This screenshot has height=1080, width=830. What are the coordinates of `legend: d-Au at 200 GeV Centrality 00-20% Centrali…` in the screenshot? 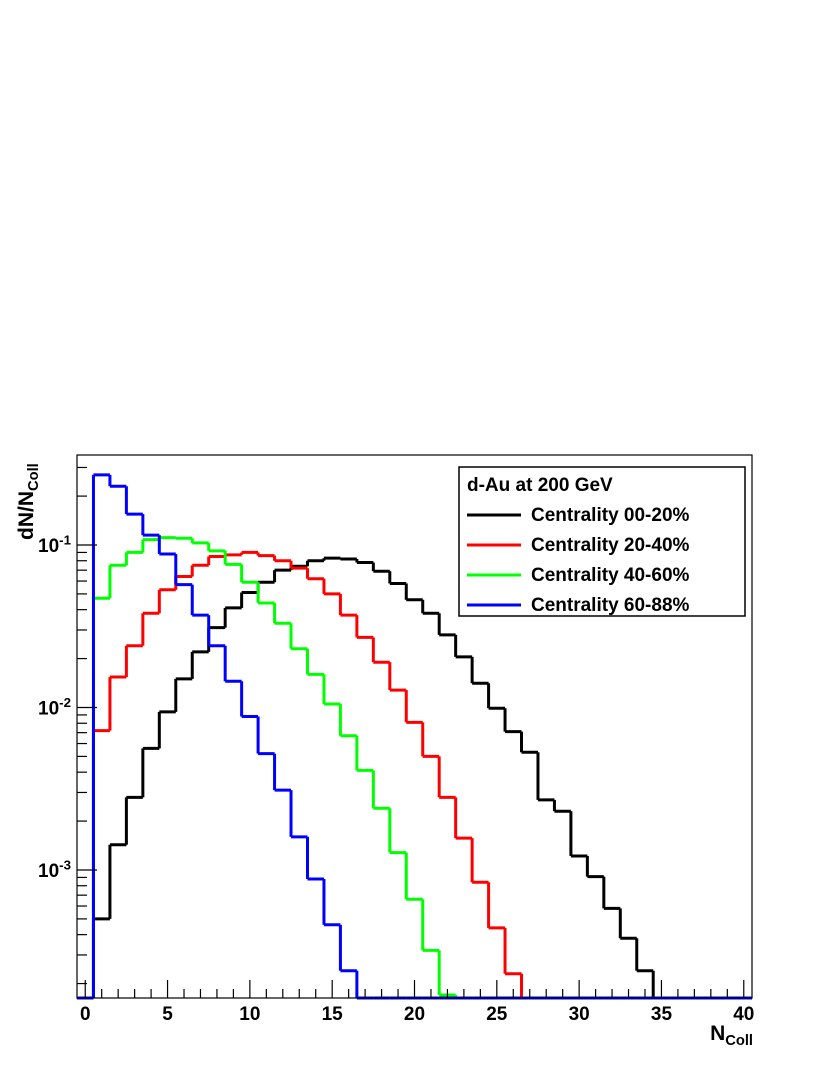 It's located at (602, 541).